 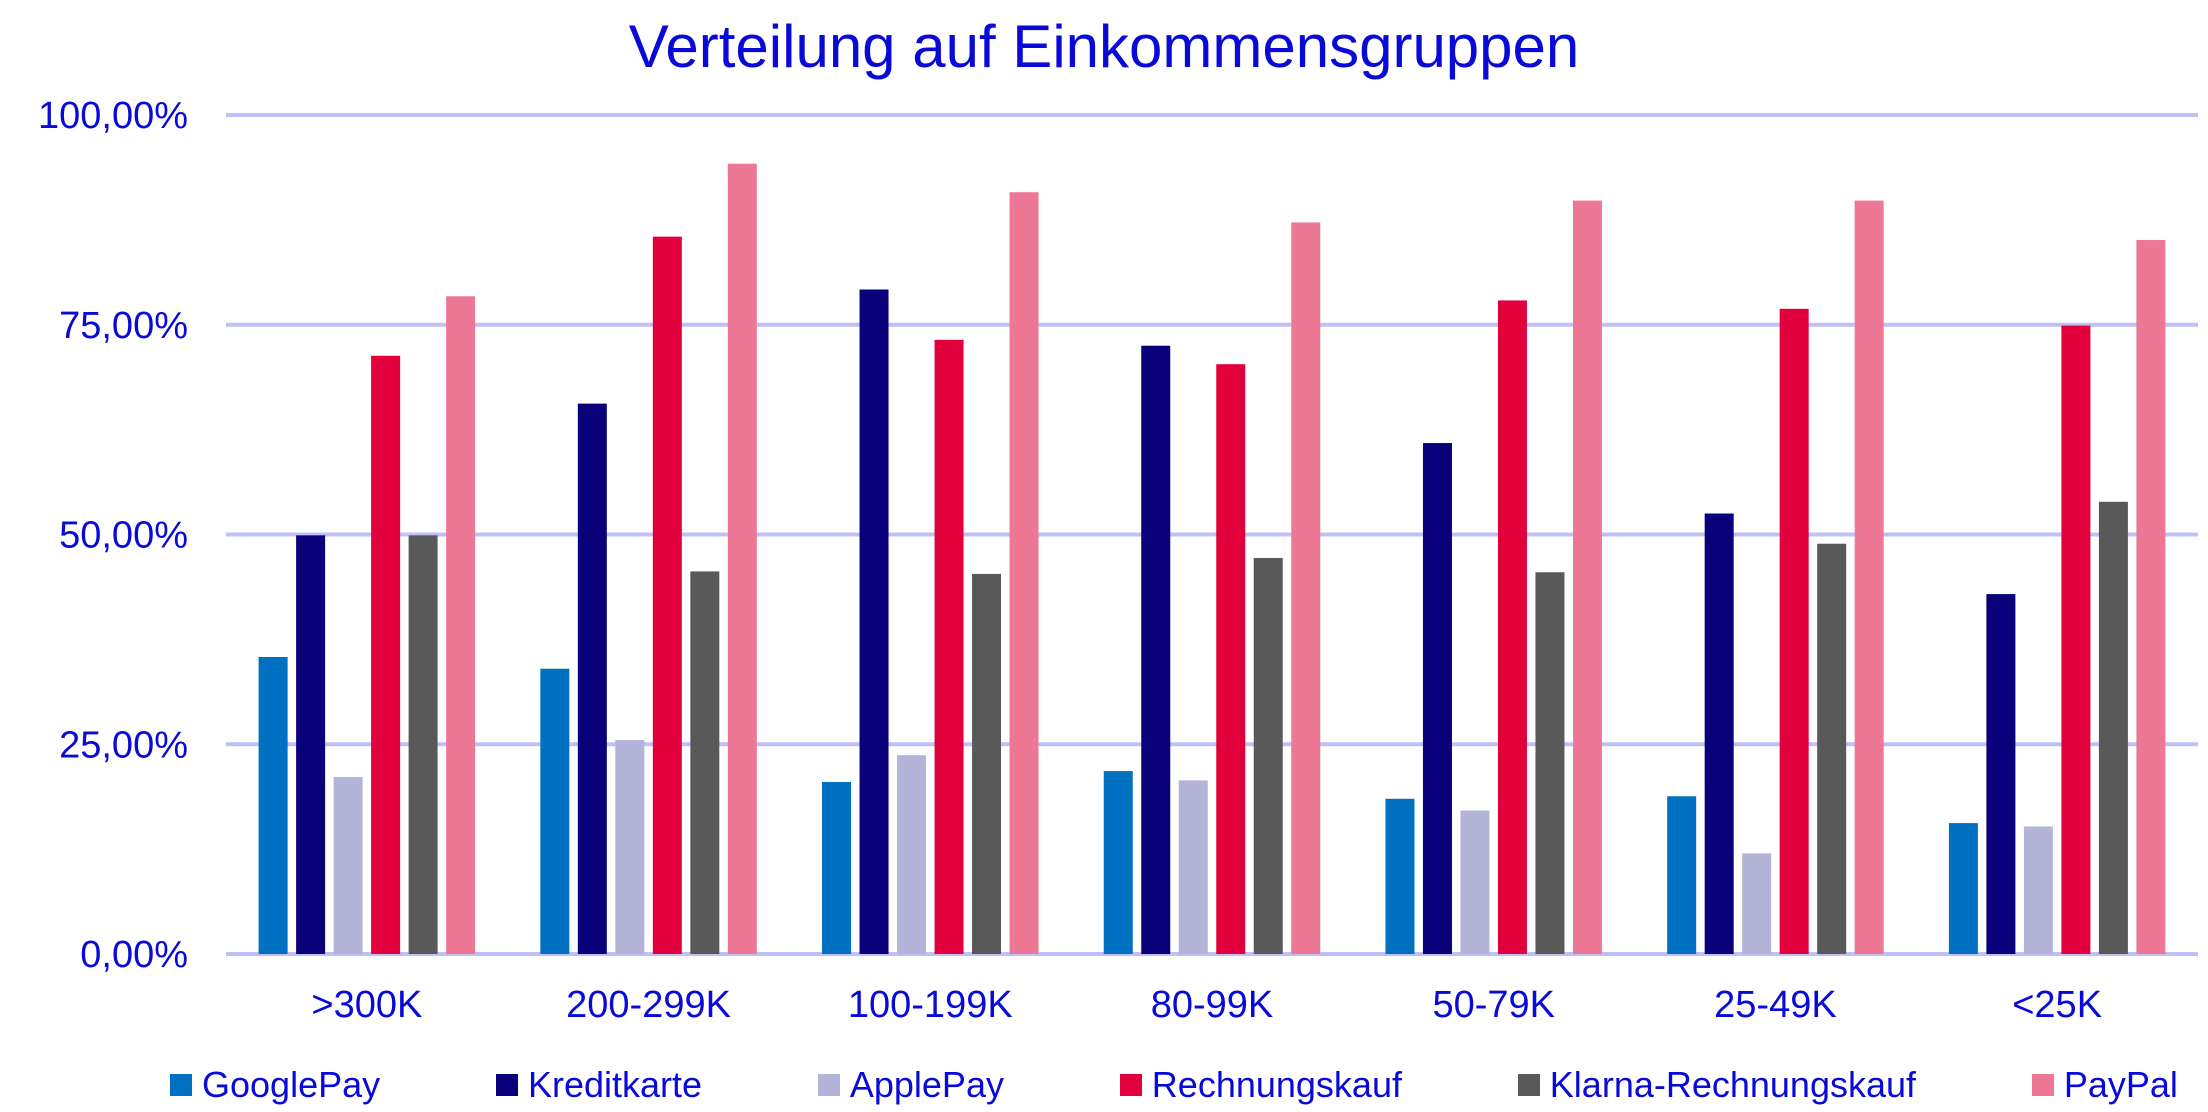 What do you see at coordinates (1276, 1084) in the screenshot?
I see `legend-label: Rechnungskauf` at bounding box center [1276, 1084].